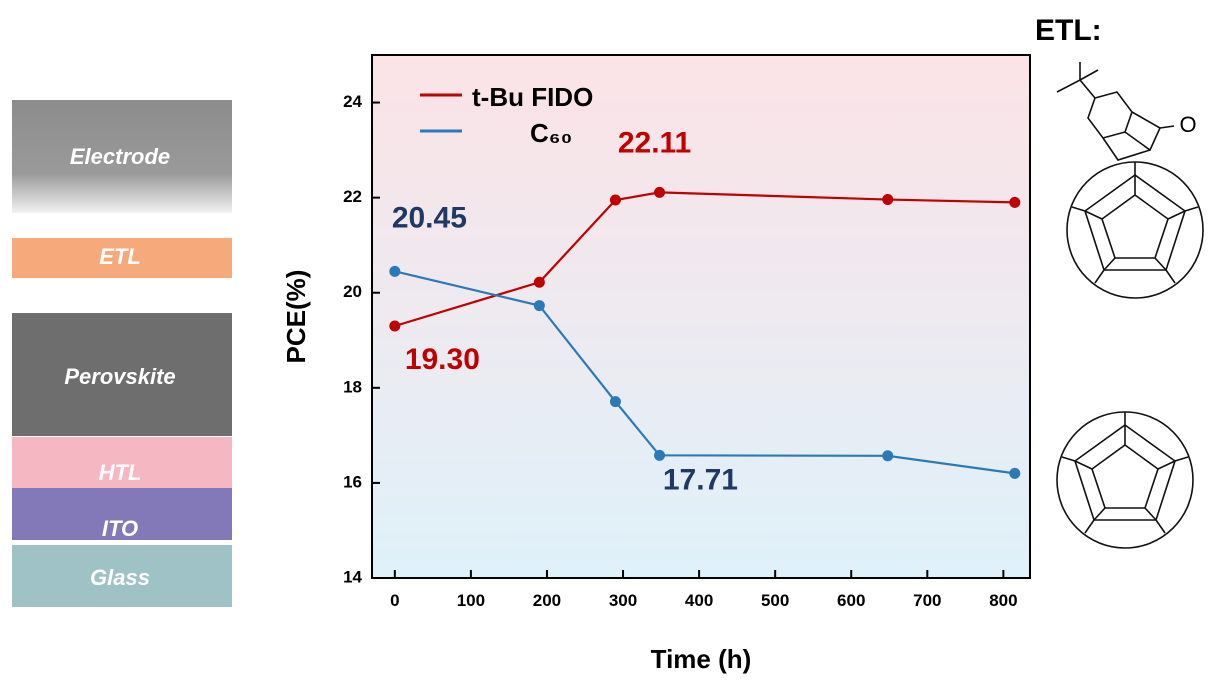 Image resolution: width=1217 pixels, height=684 pixels. What do you see at coordinates (120, 472) in the screenshot?
I see `layer-label: HTL` at bounding box center [120, 472].